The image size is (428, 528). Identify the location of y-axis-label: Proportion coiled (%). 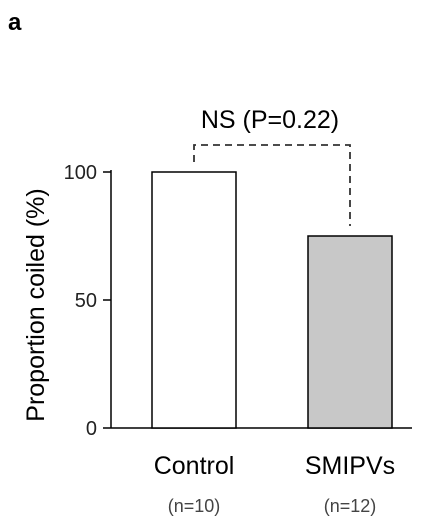
(36, 304).